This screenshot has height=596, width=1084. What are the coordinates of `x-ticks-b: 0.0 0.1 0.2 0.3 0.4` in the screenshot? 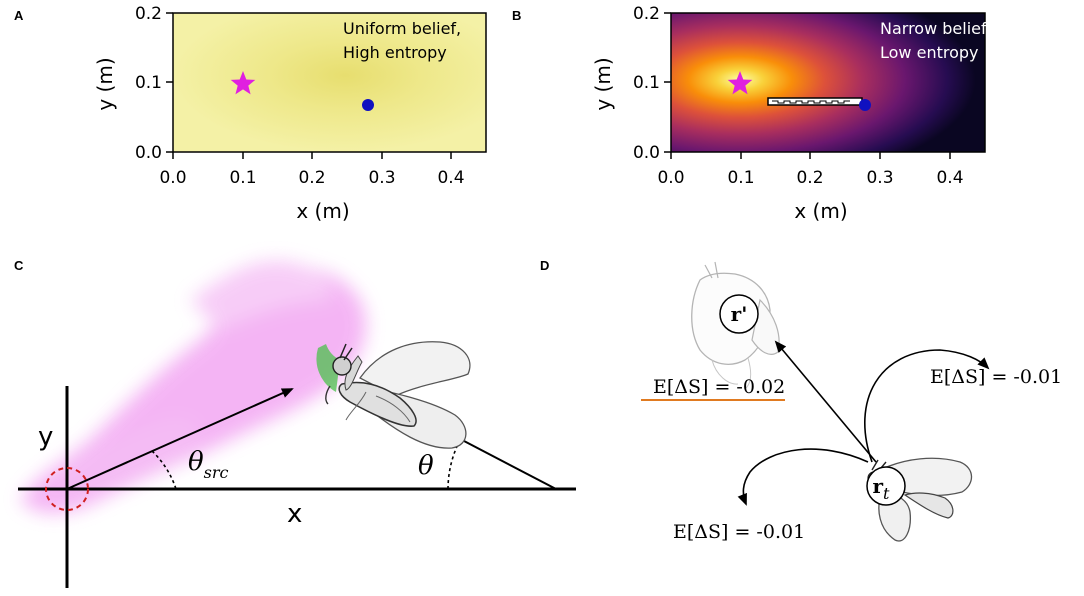 It's located at (810, 170).